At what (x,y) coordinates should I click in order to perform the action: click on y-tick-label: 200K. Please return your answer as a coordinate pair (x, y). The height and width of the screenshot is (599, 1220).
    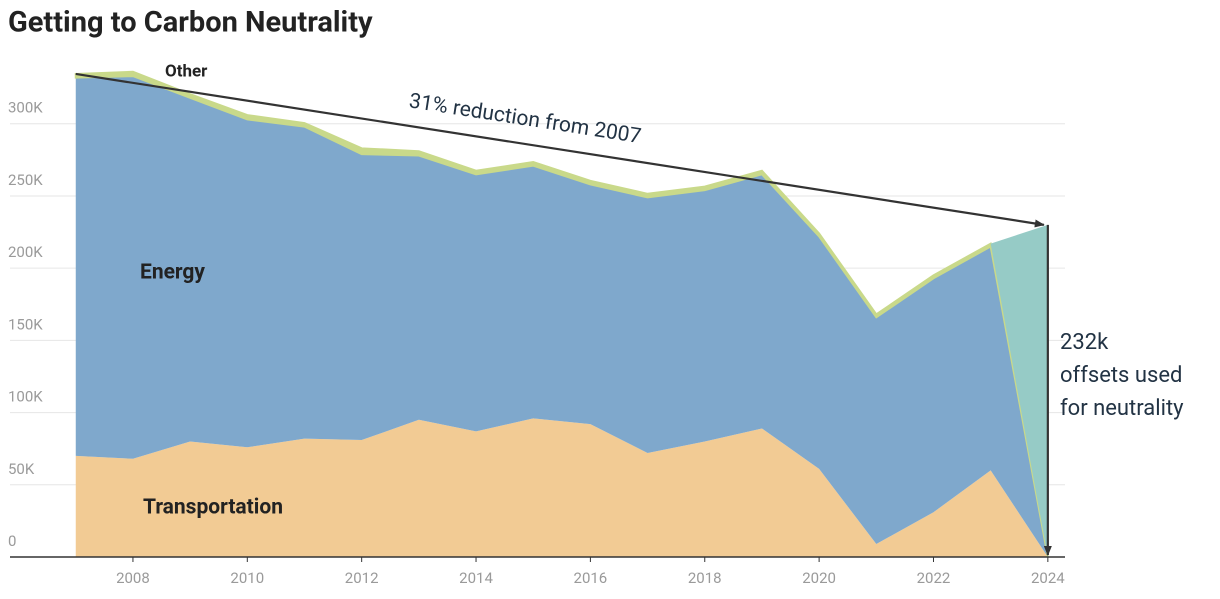
    Looking at the image, I should click on (25, 252).